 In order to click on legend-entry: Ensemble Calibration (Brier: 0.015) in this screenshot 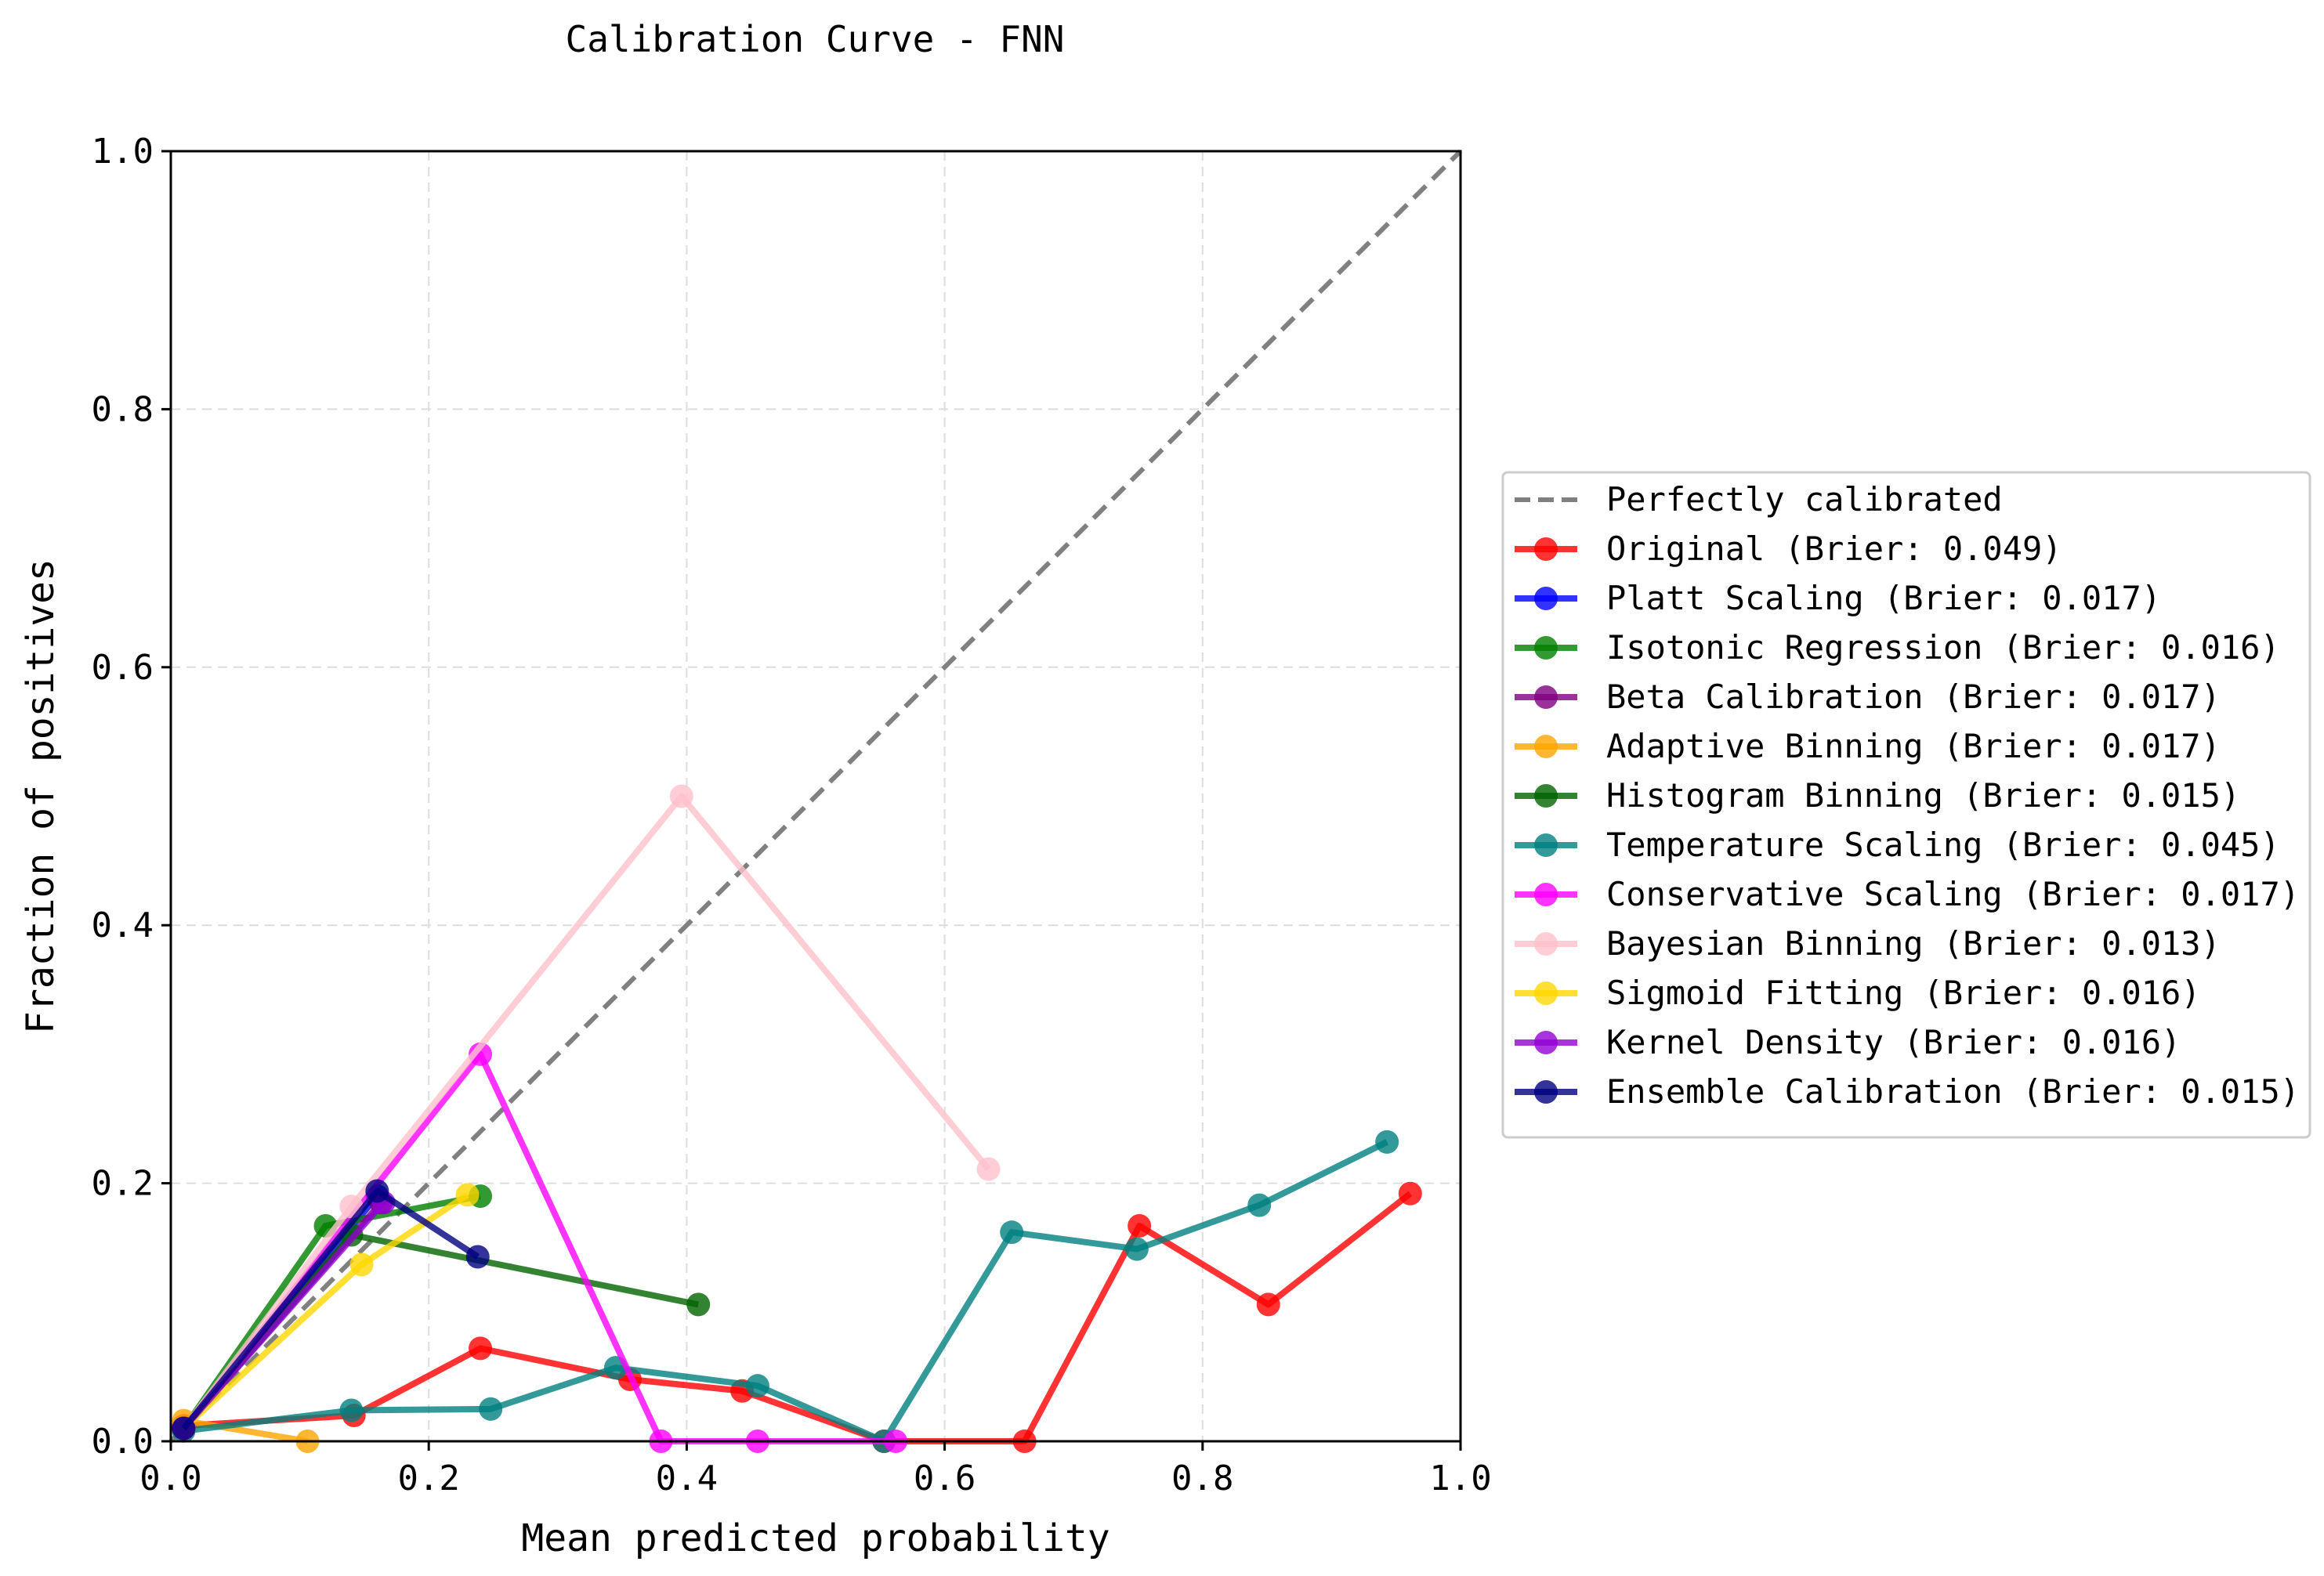, I will do `click(1908, 1091)`.